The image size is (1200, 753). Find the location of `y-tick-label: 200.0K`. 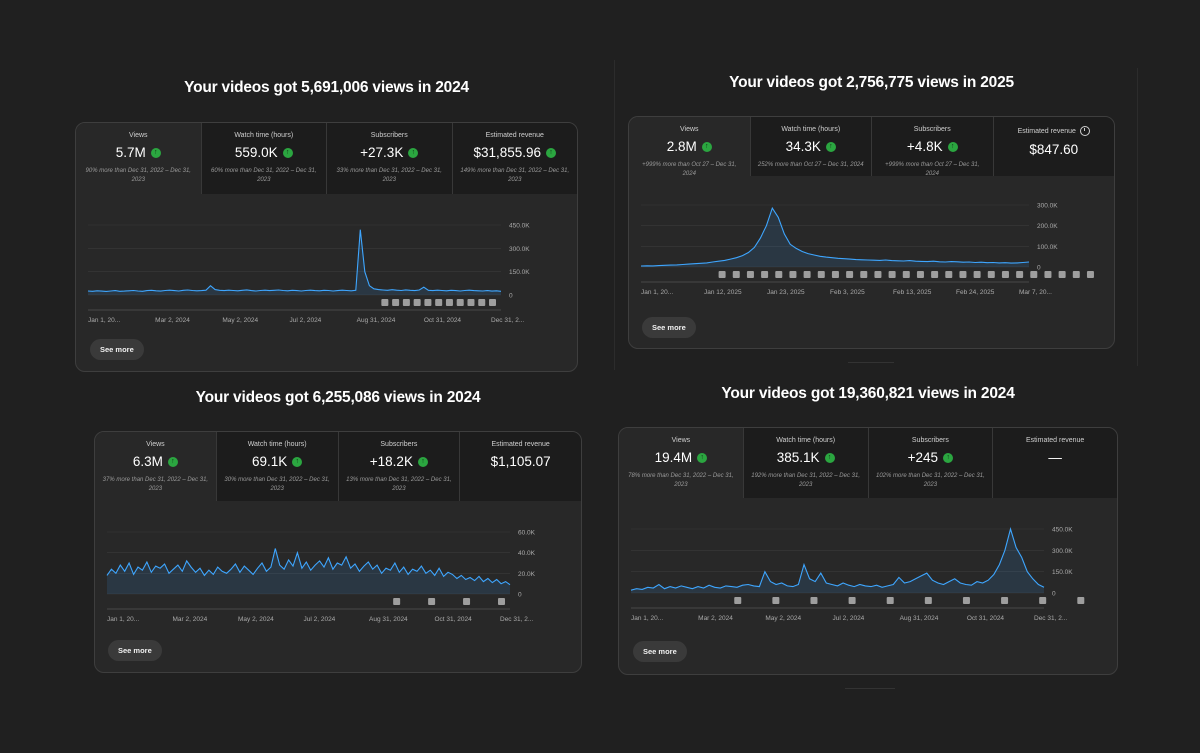

y-tick-label: 200.0K is located at coordinates (1047, 226).